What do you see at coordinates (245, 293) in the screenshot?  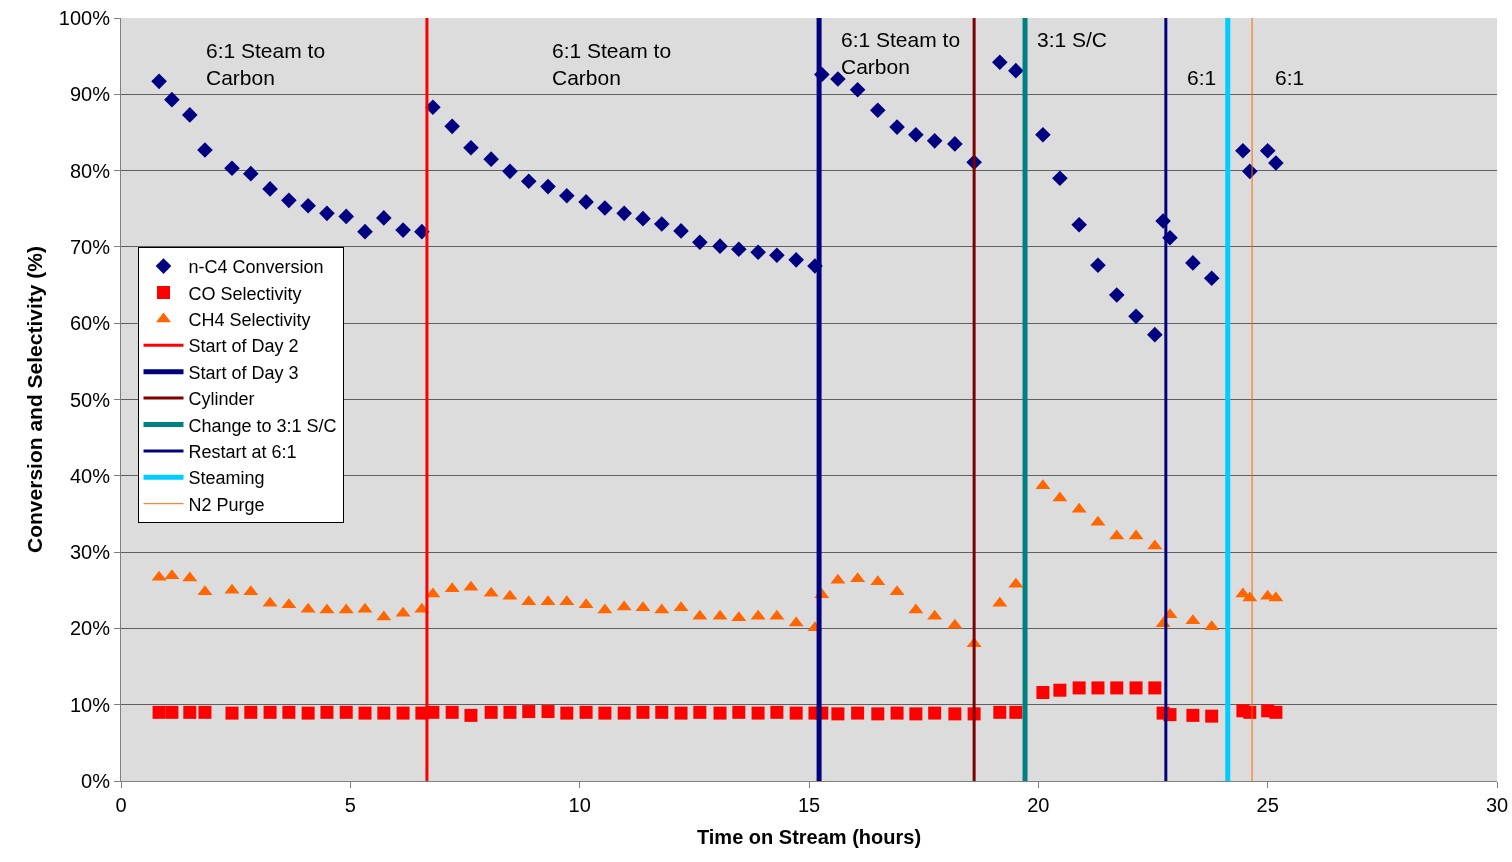 I see `legend-label: CO Selectivity` at bounding box center [245, 293].